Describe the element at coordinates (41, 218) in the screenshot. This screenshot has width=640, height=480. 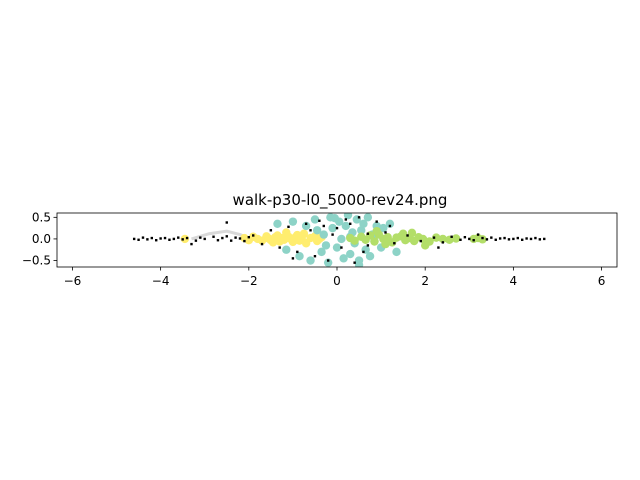
I see `y-tick-label: 0.5` at that location.